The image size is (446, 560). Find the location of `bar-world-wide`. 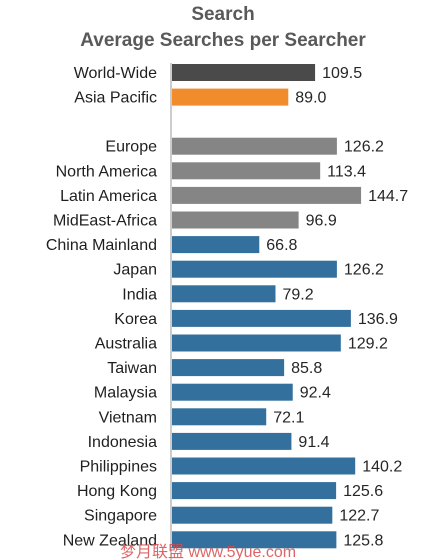

bar-world-wide is located at coordinates (244, 72).